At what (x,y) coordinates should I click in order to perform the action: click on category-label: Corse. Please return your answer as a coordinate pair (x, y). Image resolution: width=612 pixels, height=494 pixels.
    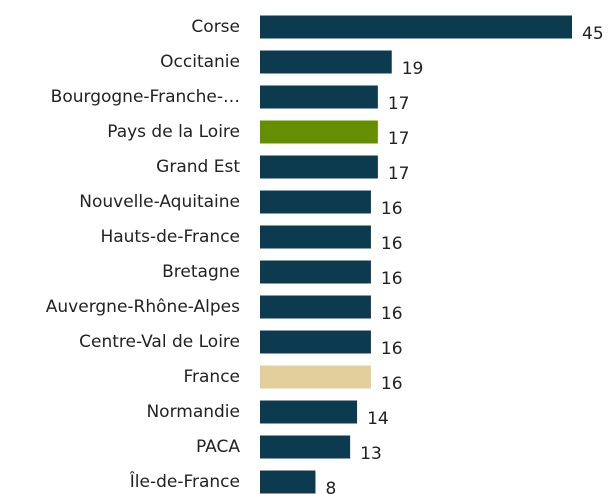
    Looking at the image, I should click on (215, 27).